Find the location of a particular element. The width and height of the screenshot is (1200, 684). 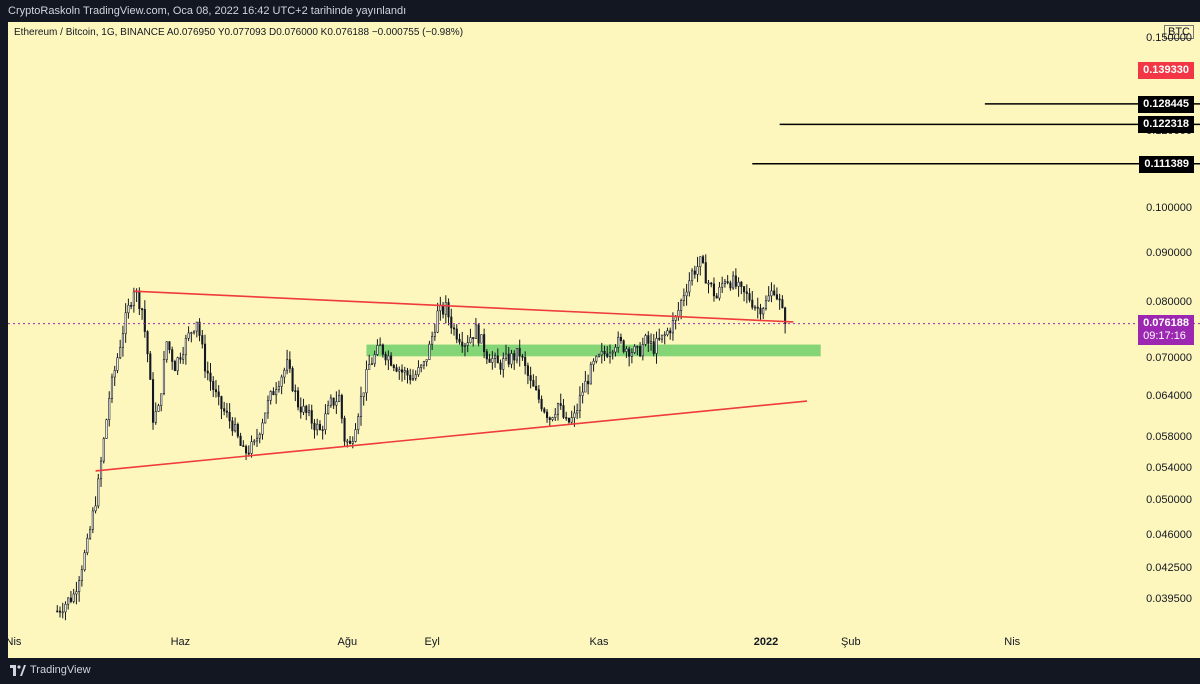

quote-unit-label: BTC is located at coordinates (1179, 32).